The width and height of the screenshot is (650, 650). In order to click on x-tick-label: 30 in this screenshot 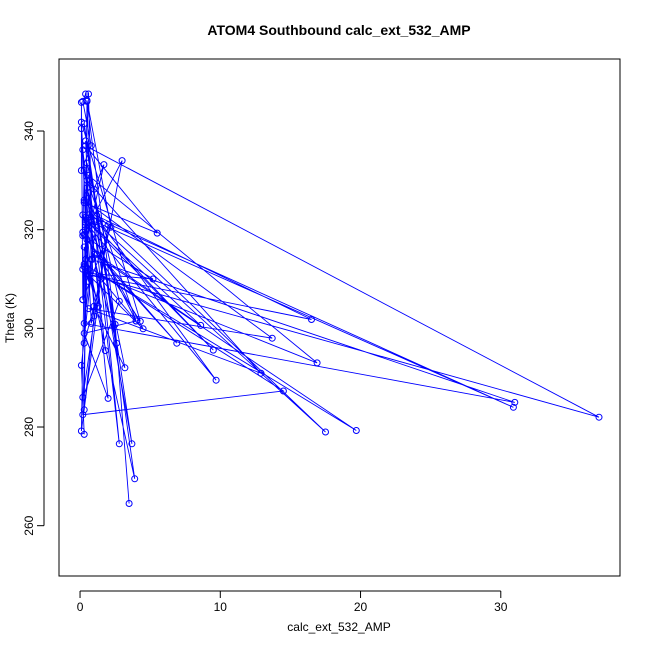, I will do `click(501, 607)`.